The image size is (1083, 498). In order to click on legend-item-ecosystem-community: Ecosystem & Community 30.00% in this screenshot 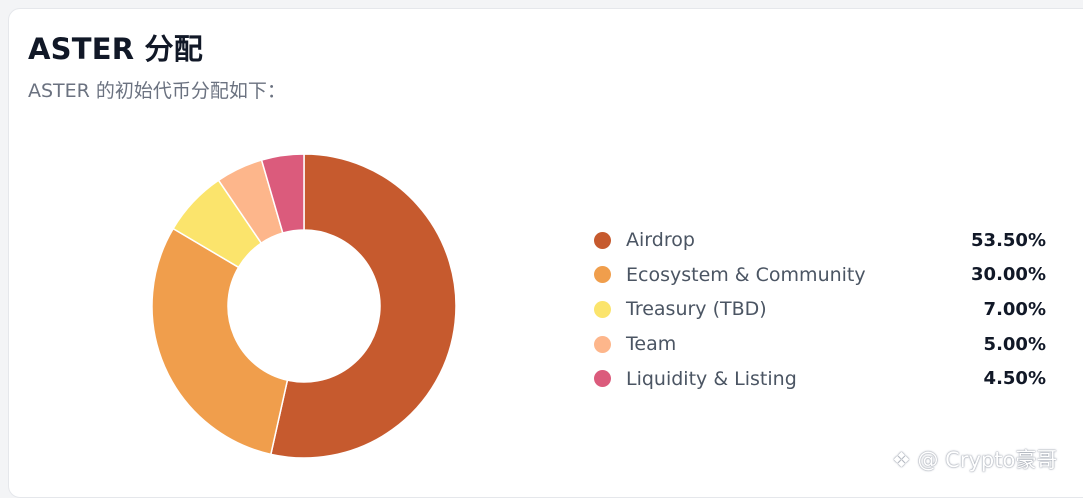, I will do `click(824, 275)`.